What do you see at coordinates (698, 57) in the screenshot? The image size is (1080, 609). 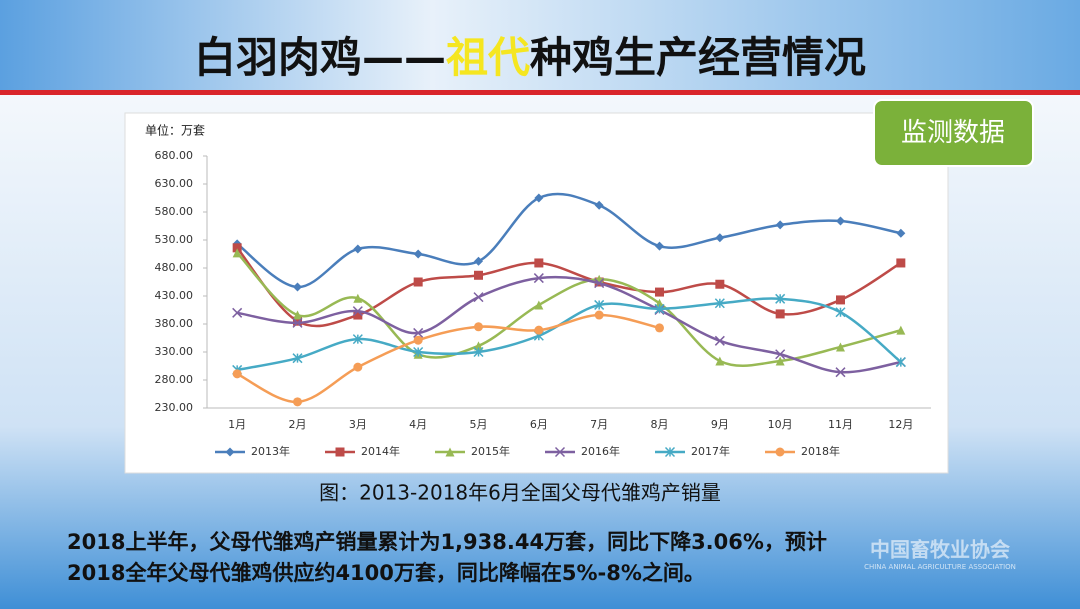 I see `title-part: 种鸡生产经营情况` at bounding box center [698, 57].